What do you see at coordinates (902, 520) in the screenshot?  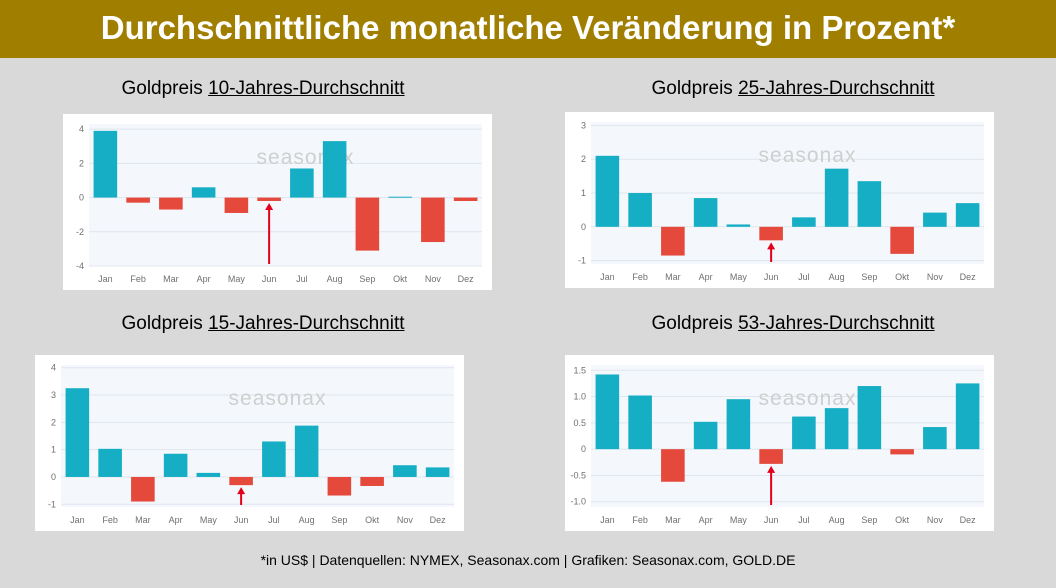 I see `x-tick-label: Okt` at bounding box center [902, 520].